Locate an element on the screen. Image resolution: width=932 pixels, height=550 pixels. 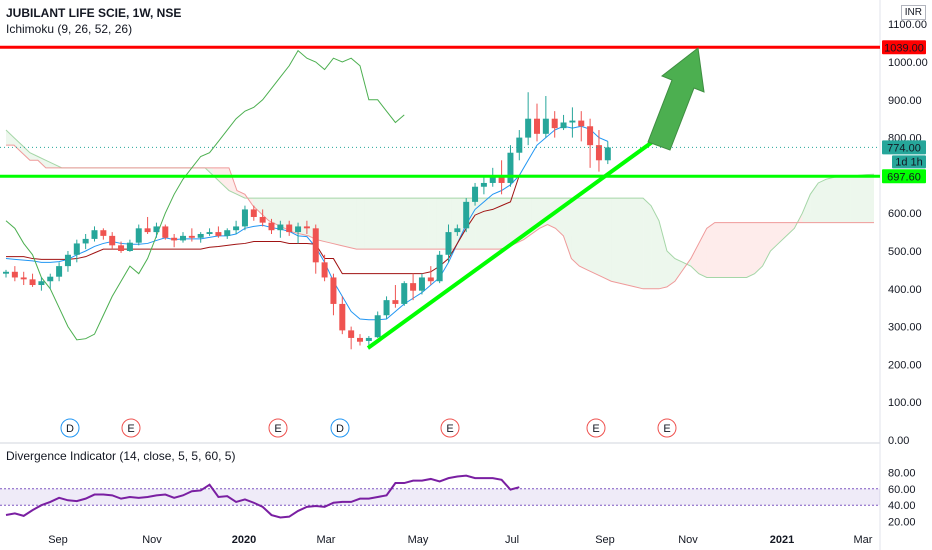
price-axis-bg is located at coordinates (906, 275).